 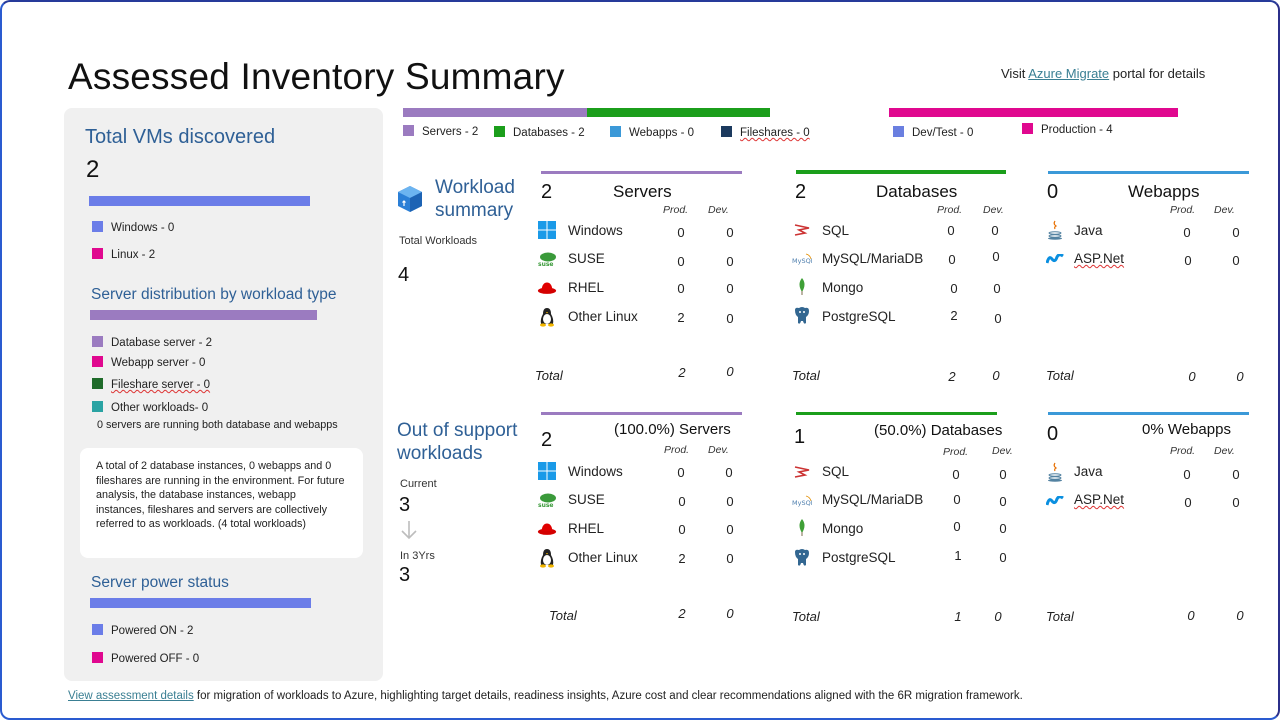 I want to click on svg-text: MySQL, so click(x=802, y=261).